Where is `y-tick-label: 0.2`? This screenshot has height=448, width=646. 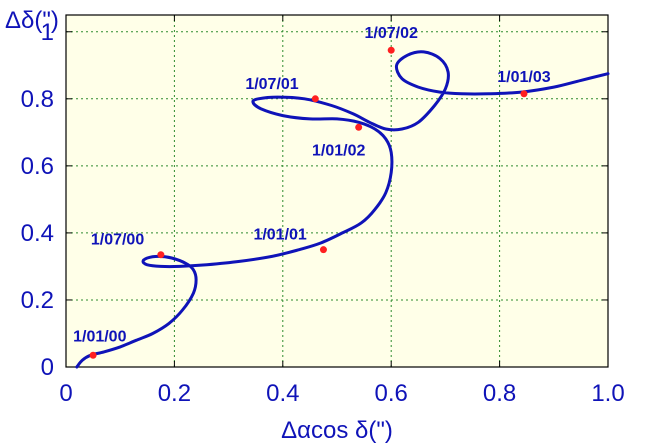
y-tick-label: 0.2 is located at coordinates (37, 300).